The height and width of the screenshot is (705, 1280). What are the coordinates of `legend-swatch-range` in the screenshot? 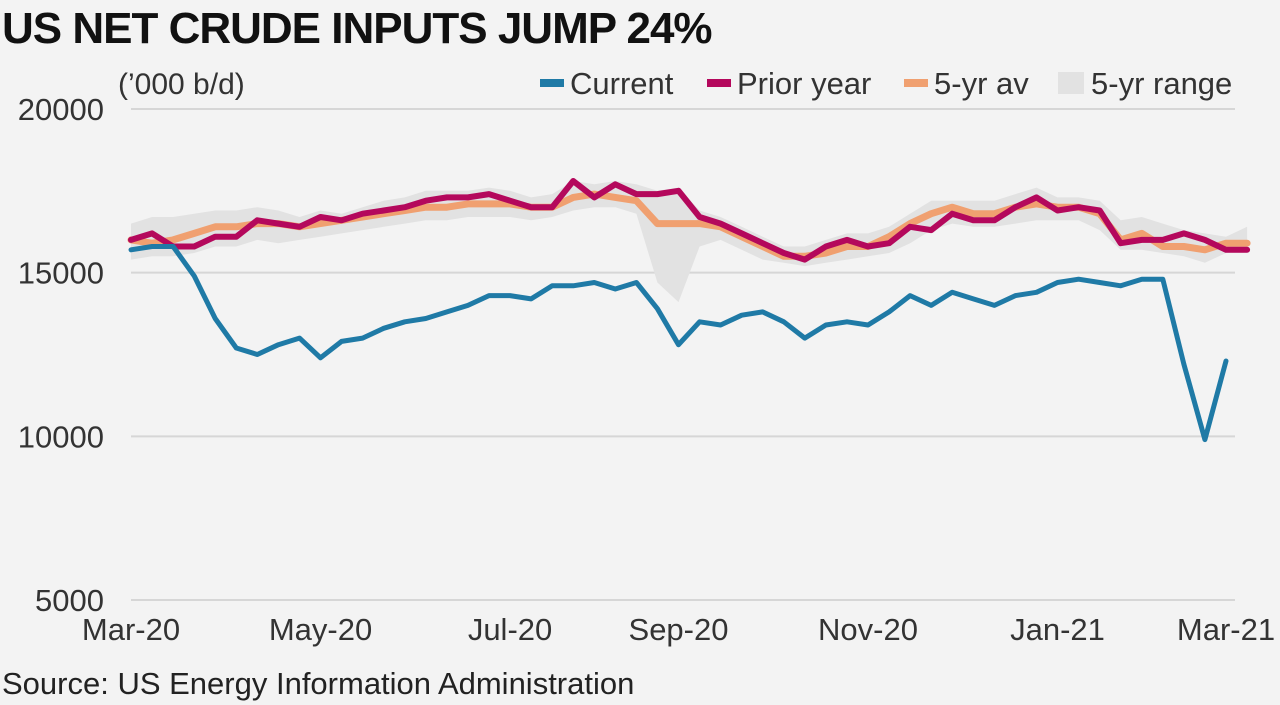 It's located at (1071, 83).